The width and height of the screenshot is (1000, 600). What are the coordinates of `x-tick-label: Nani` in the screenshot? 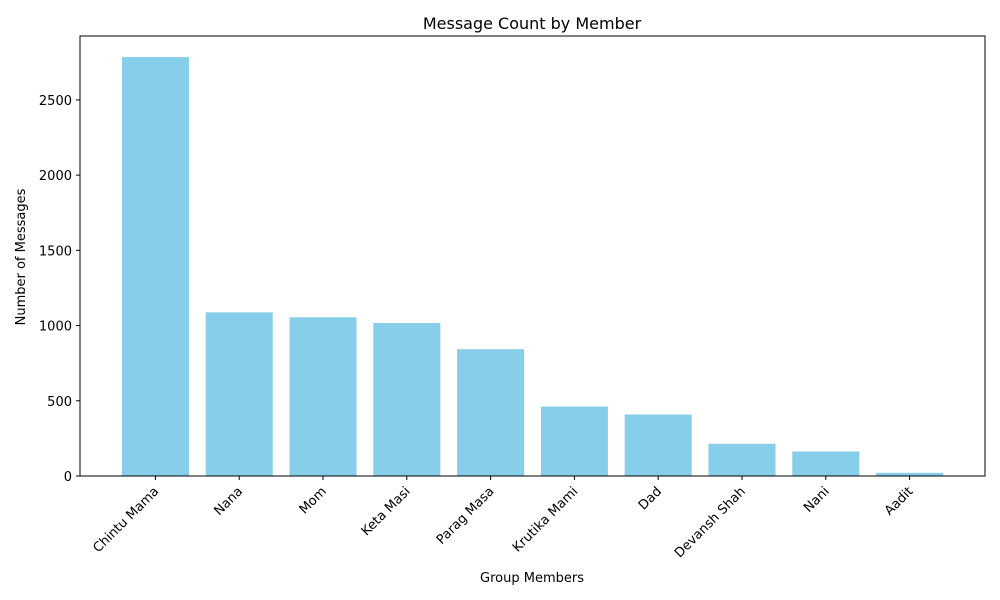 It's located at (816, 499).